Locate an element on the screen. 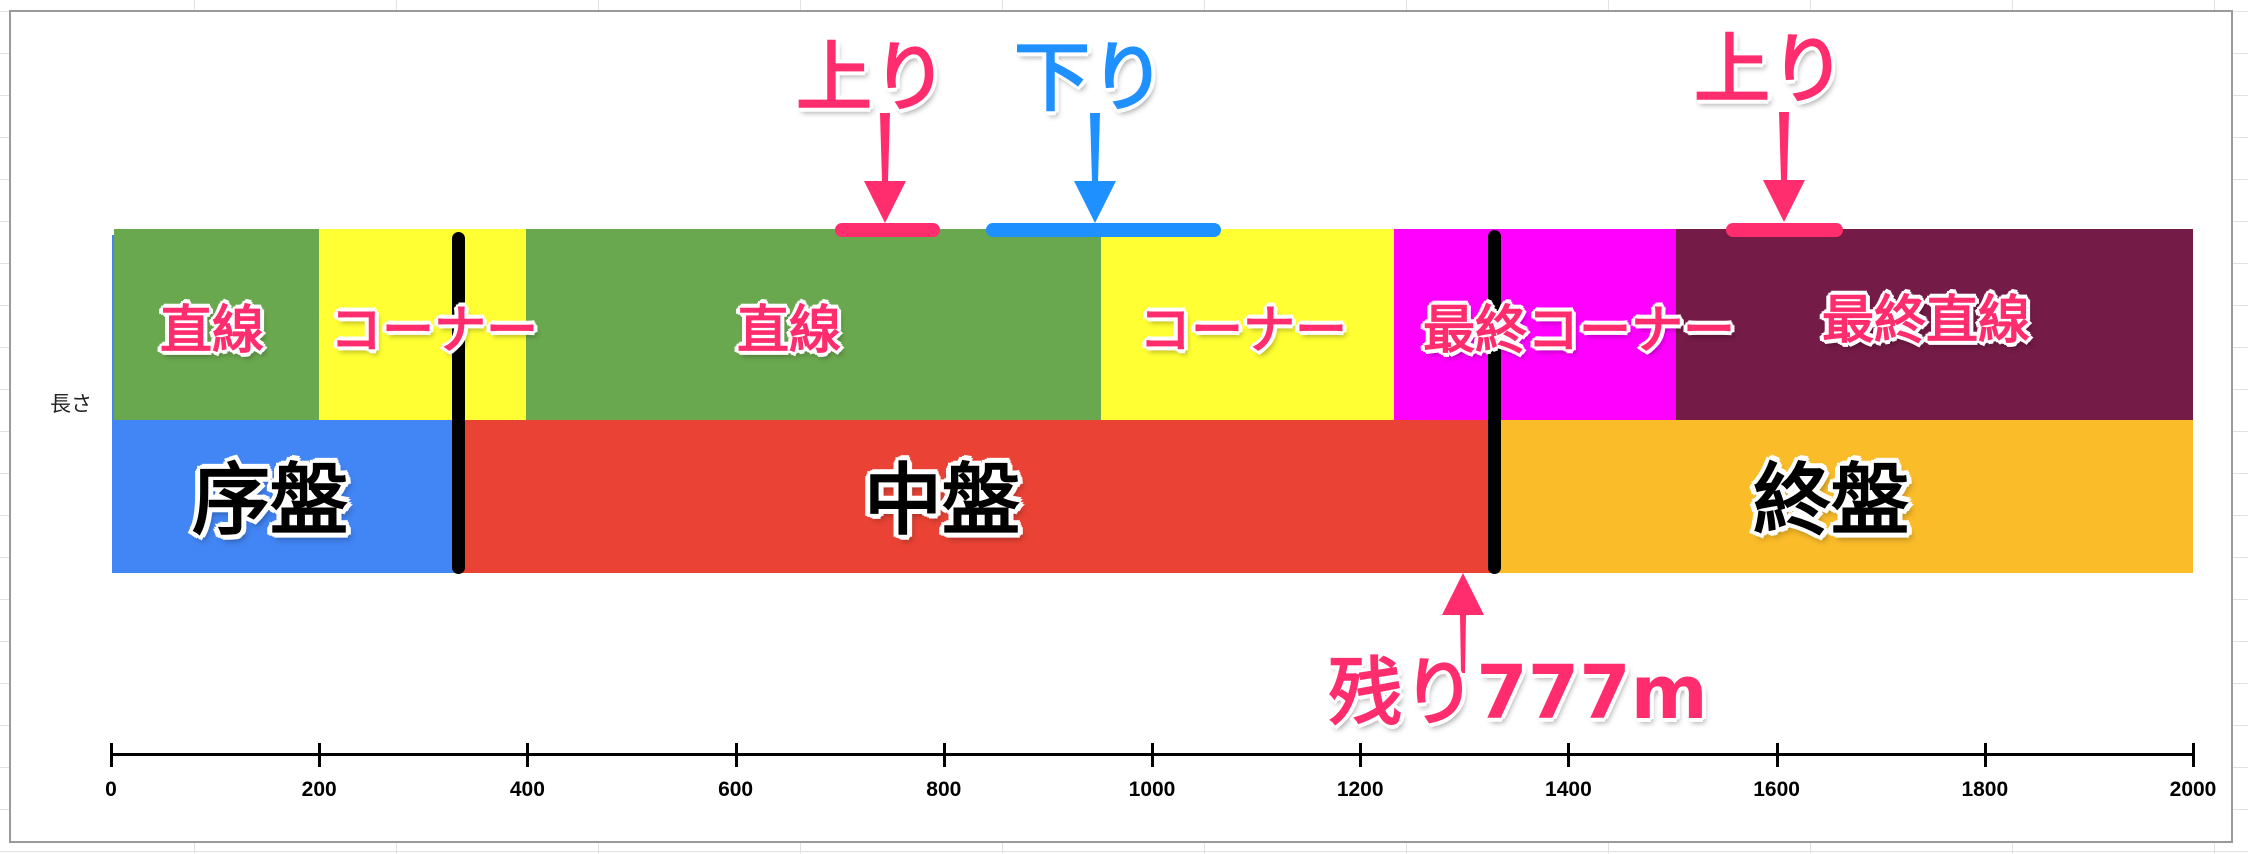 This screenshot has height=854, width=2248. segment-final-straight is located at coordinates (1934, 324).